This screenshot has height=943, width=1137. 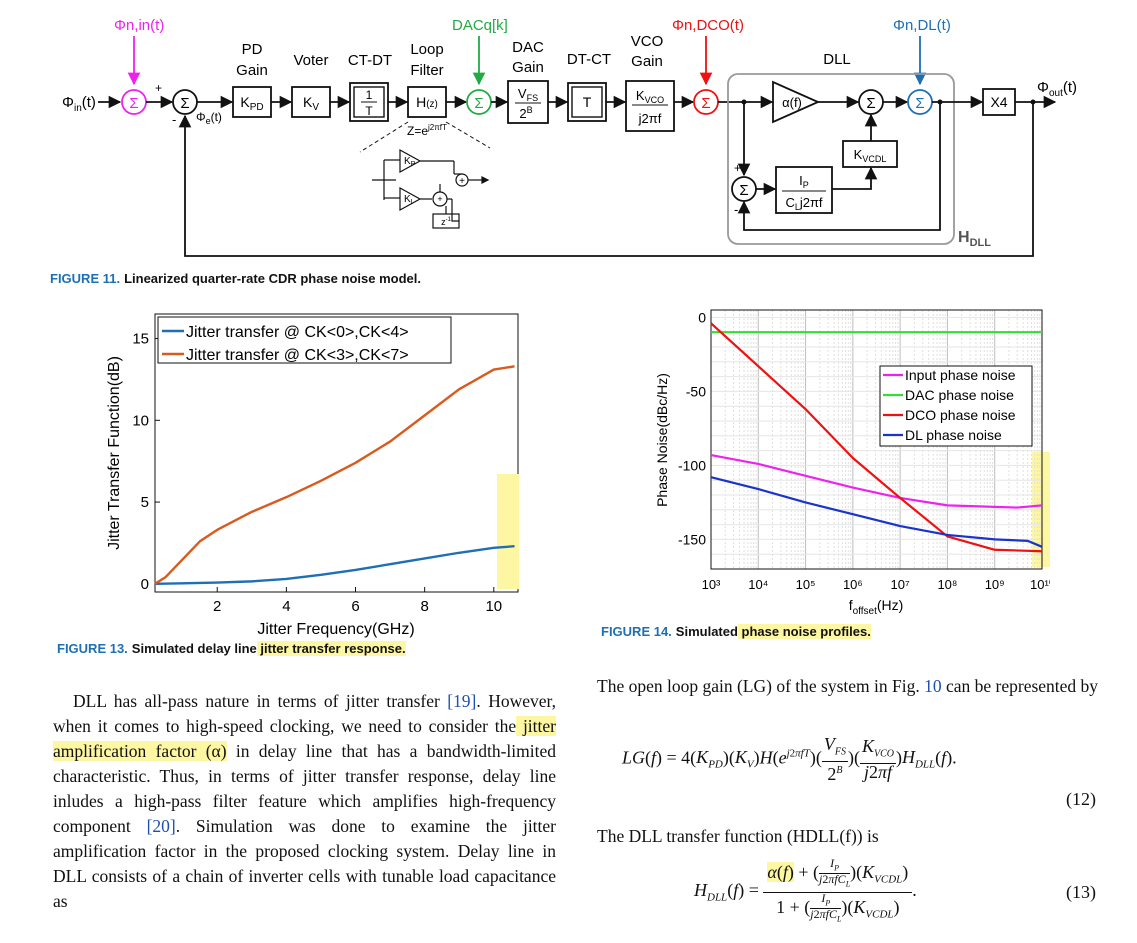 I want to click on figure13-caption-num: FIGURE 13., so click(x=92, y=648).